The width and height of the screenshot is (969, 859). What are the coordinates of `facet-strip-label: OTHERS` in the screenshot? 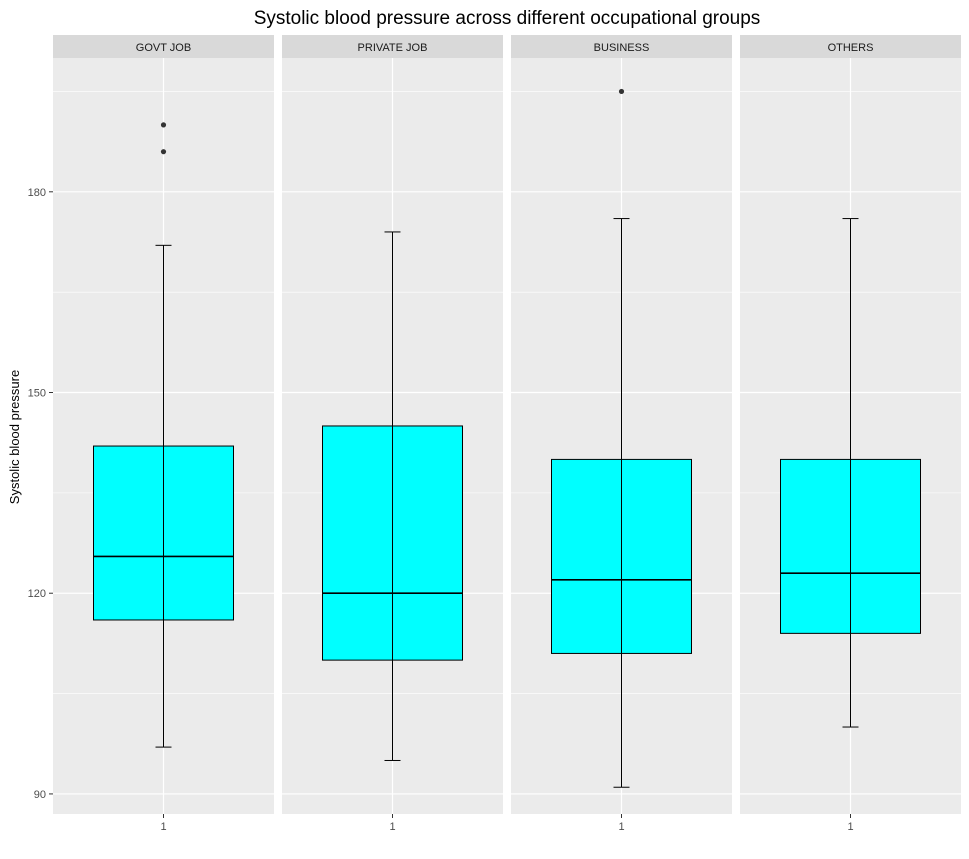 It's located at (851, 48).